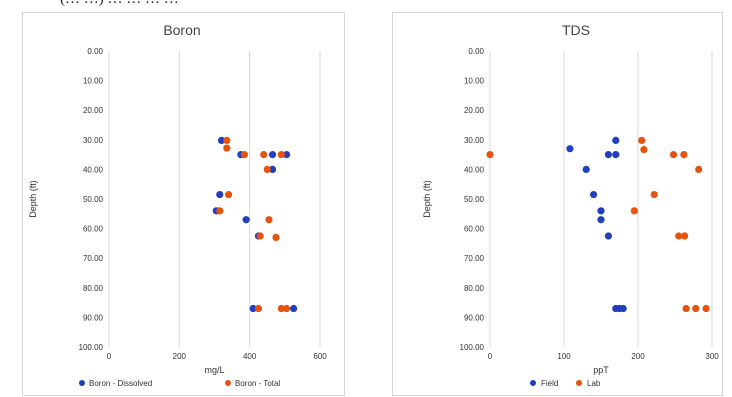 The height and width of the screenshot is (397, 732). What do you see at coordinates (712, 356) in the screenshot?
I see `tds-x-tick-label: 300` at bounding box center [712, 356].